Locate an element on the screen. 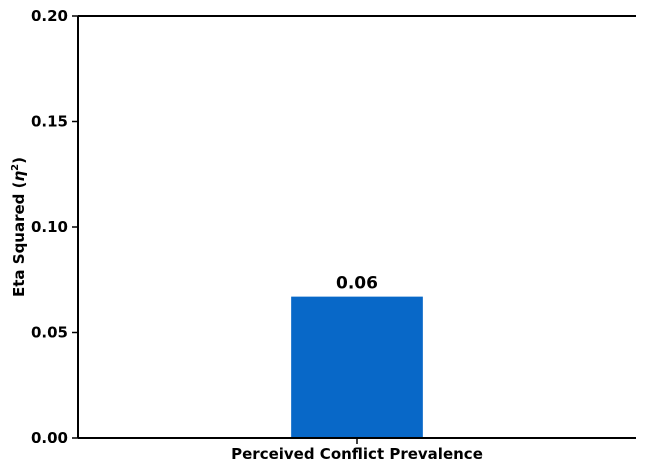  bars: 0.06 is located at coordinates (357, 356).